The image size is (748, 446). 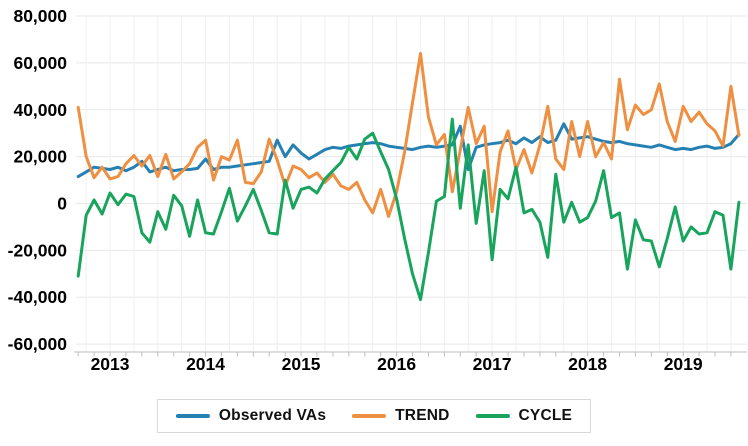 What do you see at coordinates (301, 364) in the screenshot?
I see `x-axis-year-label: 2015` at bounding box center [301, 364].